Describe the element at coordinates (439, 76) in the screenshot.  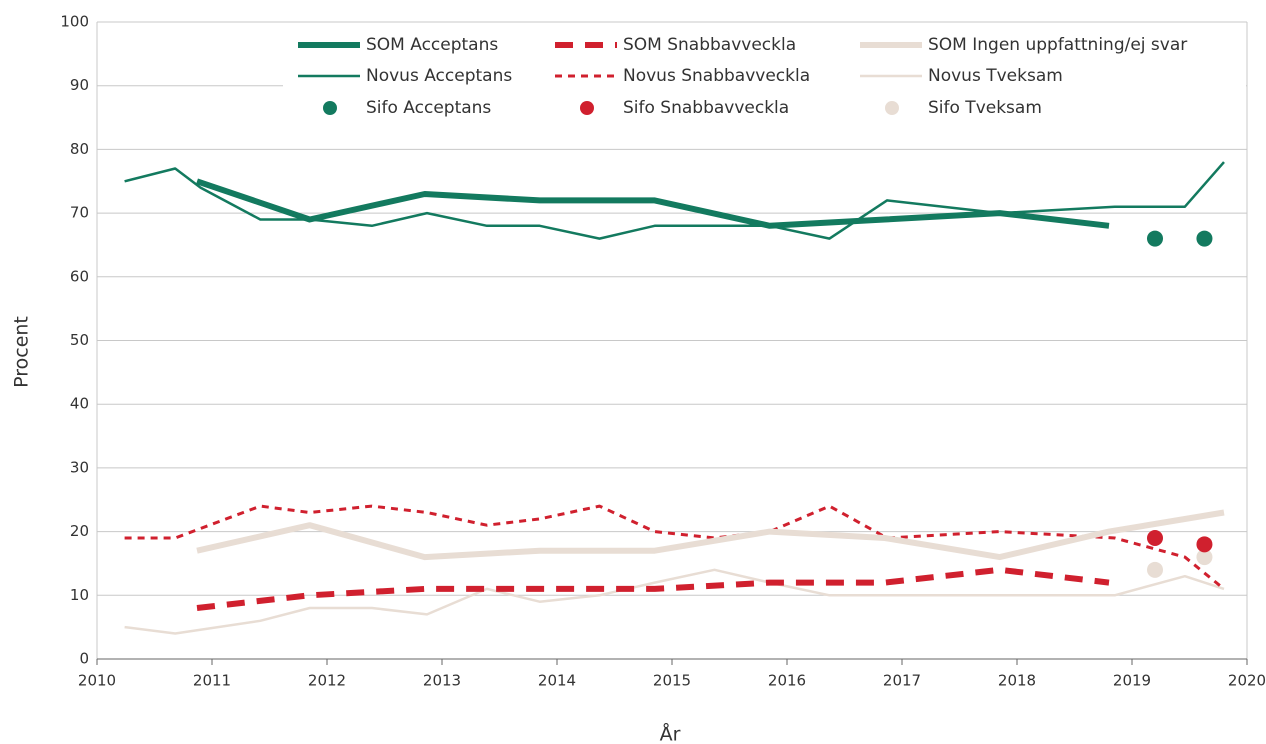
I see `legend-label: Novus Acceptans` at that location.